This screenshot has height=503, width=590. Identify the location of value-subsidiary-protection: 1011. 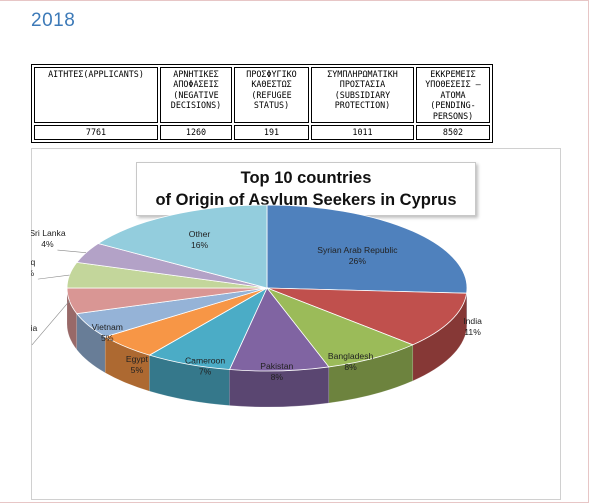
(362, 133).